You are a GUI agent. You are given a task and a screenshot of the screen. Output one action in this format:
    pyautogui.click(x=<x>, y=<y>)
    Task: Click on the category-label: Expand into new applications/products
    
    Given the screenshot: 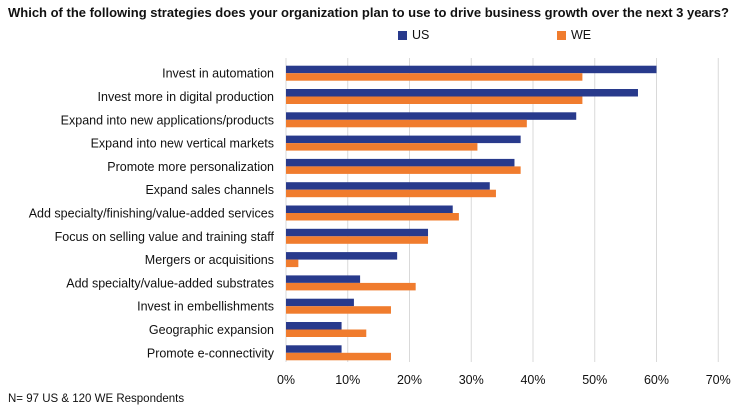 What is the action you would take?
    pyautogui.click(x=167, y=120)
    